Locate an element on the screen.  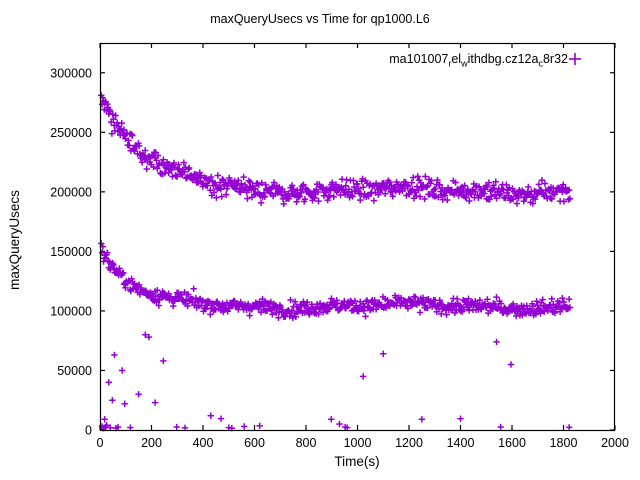
legend: ma101007relwithdbg.cz12ac8r32 is located at coordinates (485, 60).